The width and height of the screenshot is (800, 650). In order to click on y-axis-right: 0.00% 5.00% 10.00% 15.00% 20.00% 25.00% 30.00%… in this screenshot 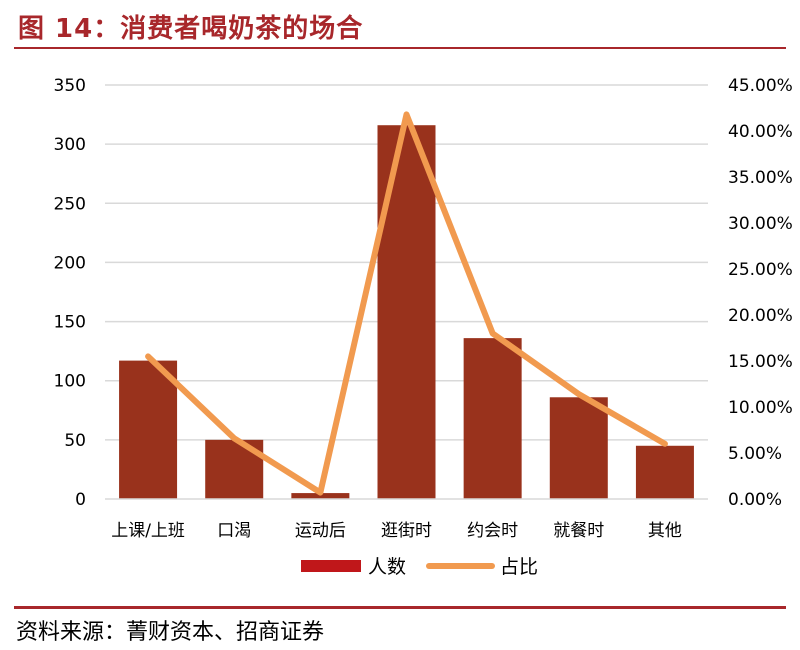, I will do `click(760, 293)`.